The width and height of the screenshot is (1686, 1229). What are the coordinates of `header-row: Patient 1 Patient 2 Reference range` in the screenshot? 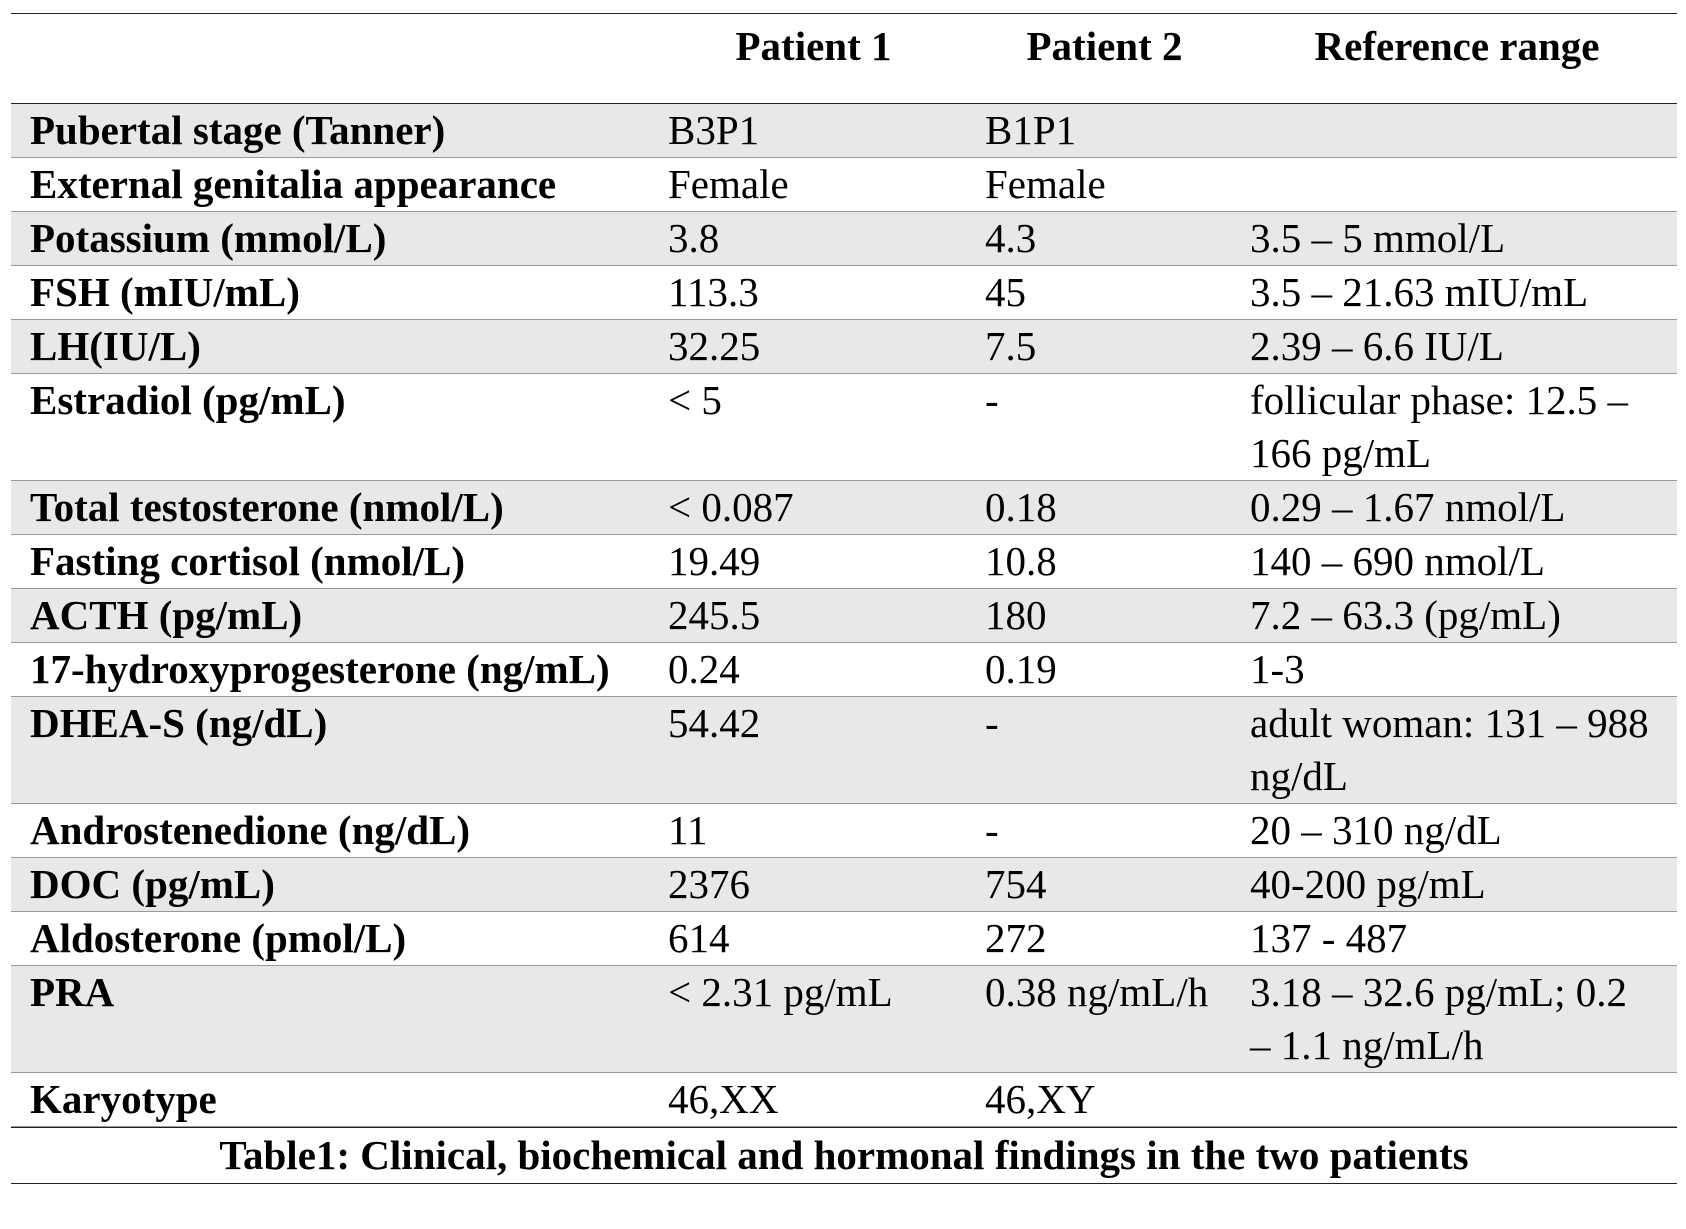 It's located at (844, 58).